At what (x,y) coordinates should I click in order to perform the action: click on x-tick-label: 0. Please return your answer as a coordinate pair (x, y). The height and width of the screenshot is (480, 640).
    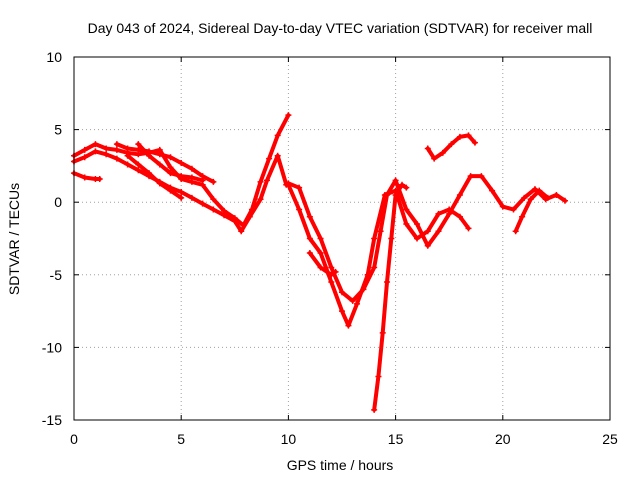
    Looking at the image, I should click on (74, 439).